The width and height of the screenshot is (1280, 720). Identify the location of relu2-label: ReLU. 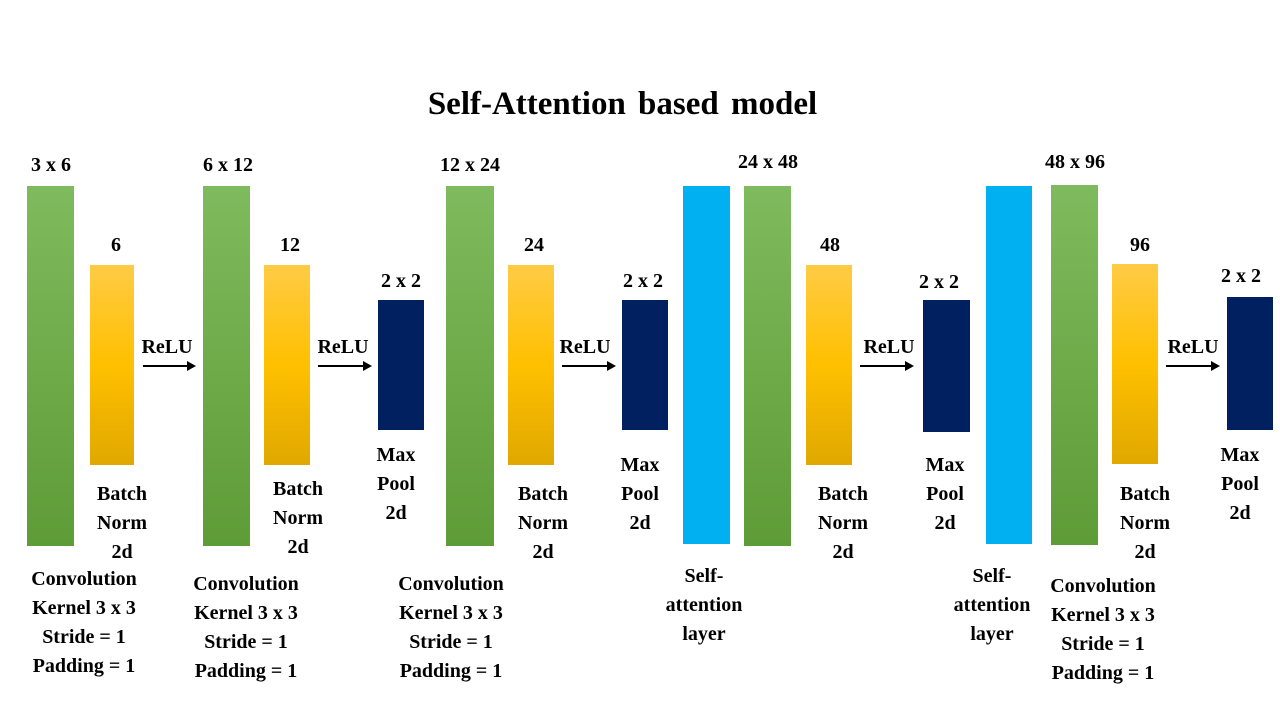
(343, 347).